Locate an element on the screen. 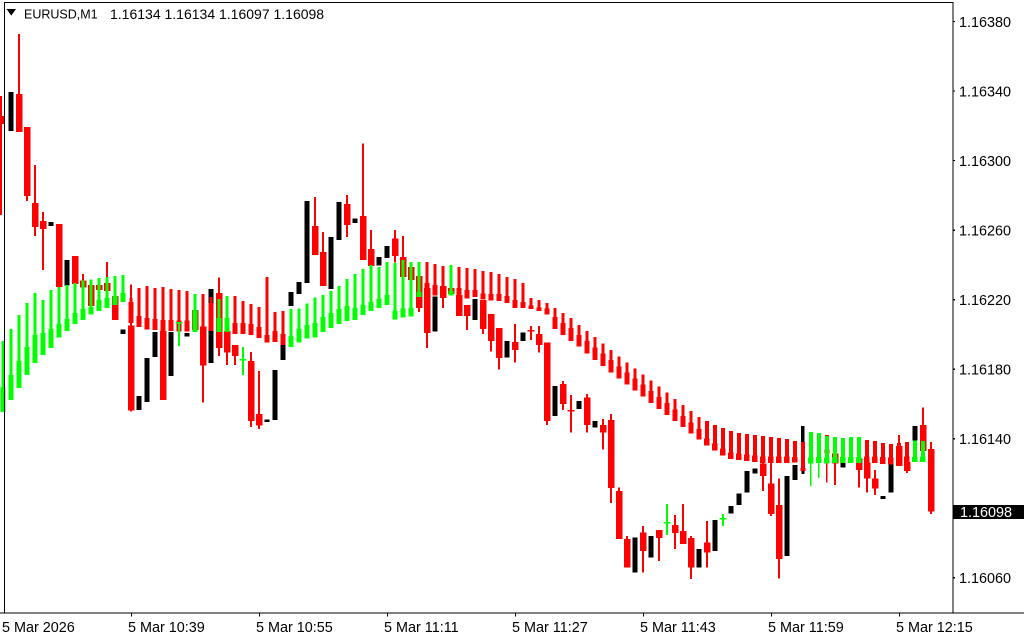 This screenshot has height=640, width=1024. svg-text: 5 Mar 10:55 is located at coordinates (294, 628).